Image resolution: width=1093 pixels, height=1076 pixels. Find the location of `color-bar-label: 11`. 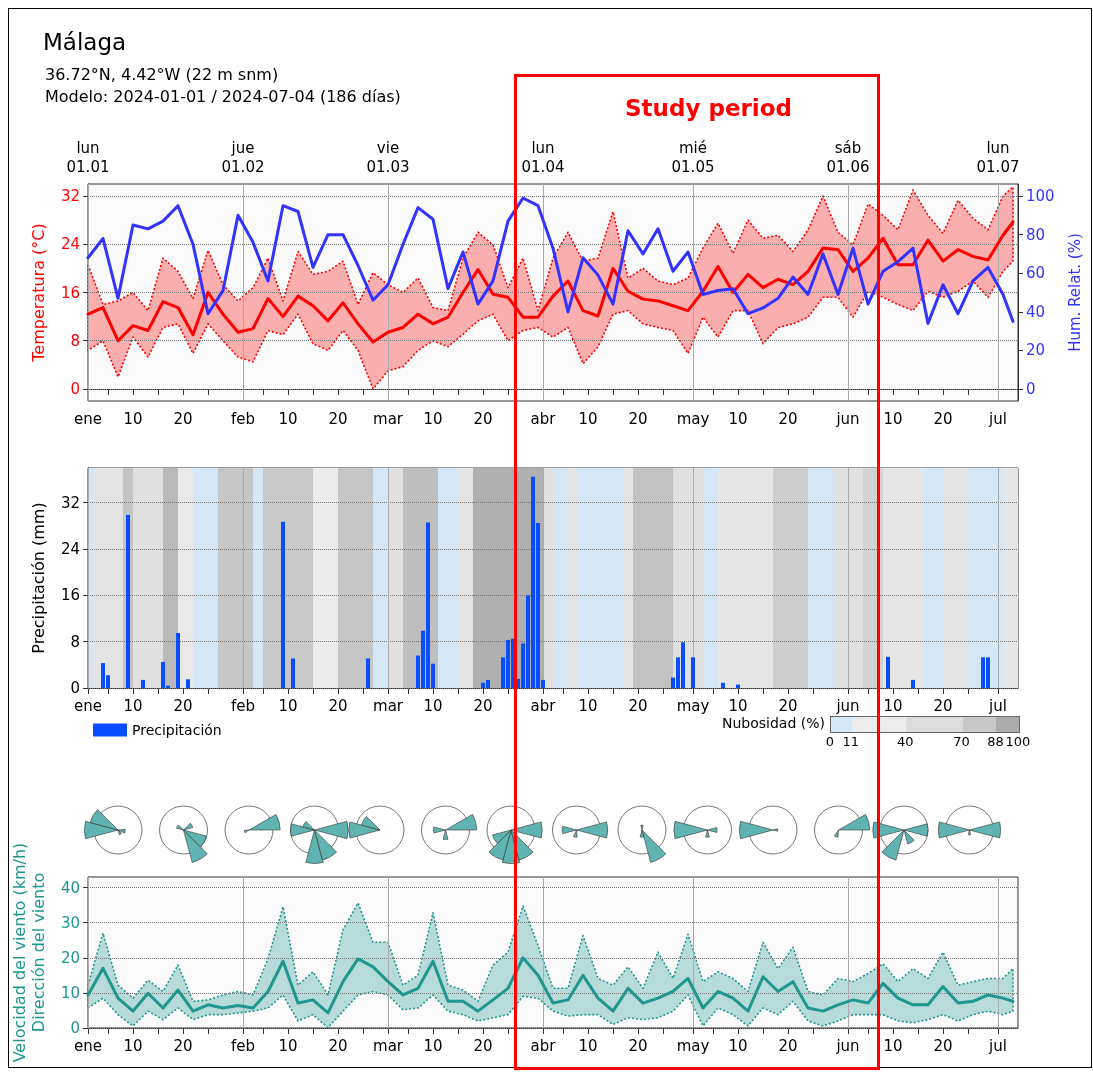

color-bar-label: 11 is located at coordinates (850, 741).